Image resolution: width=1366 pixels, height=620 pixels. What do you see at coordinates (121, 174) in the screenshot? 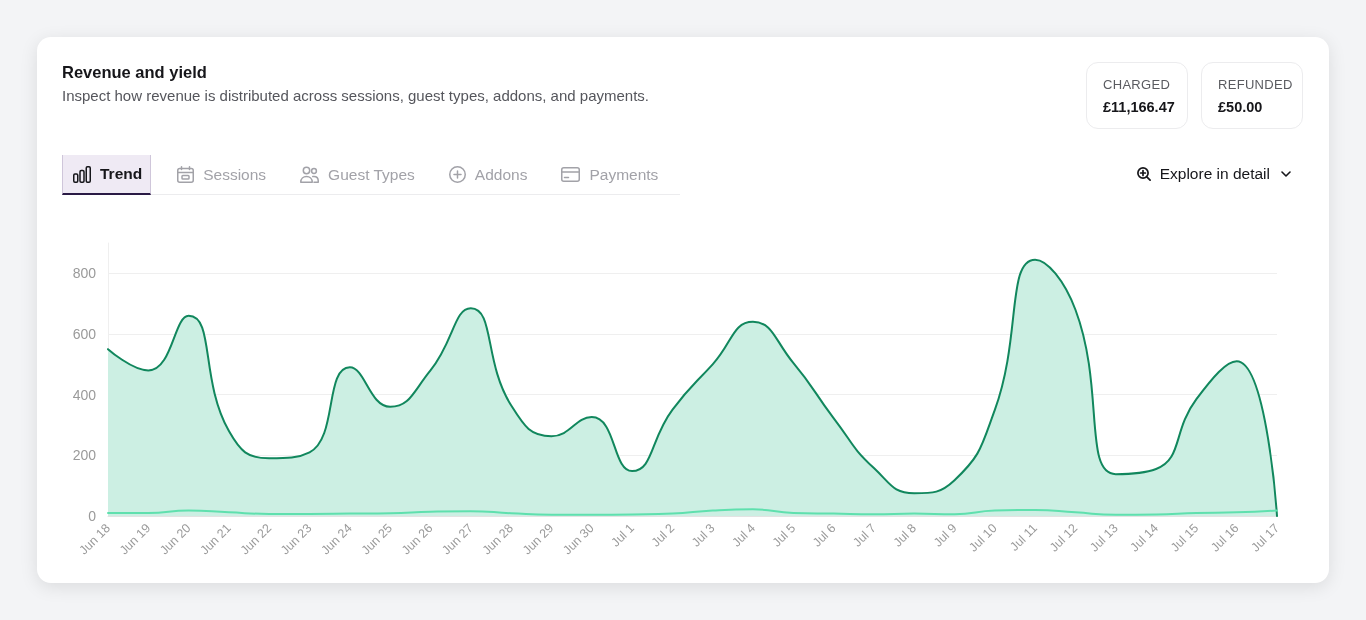
I see `text: Trend` at bounding box center [121, 174].